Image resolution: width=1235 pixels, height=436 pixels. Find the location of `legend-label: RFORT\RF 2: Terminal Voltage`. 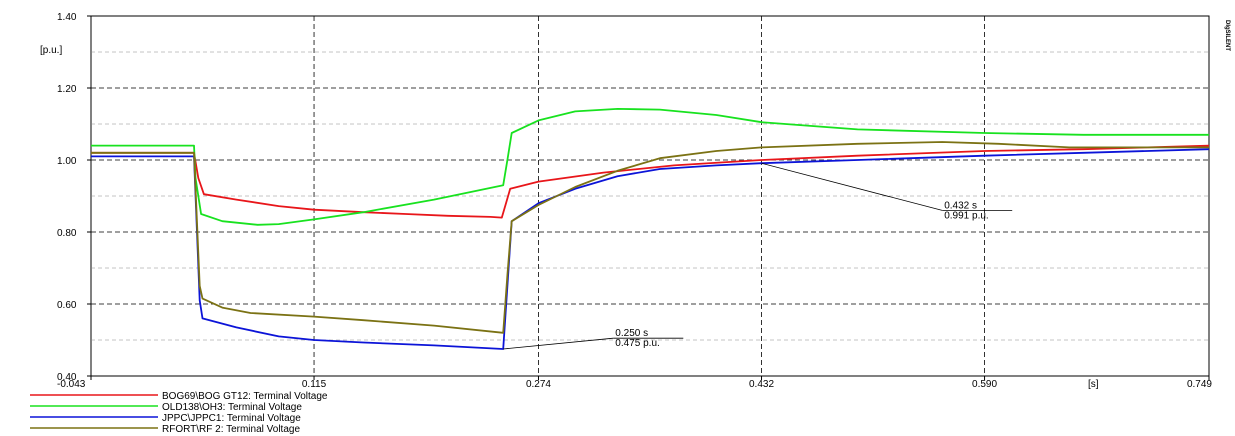

legend-label: RFORT\RF 2: Terminal Voltage is located at coordinates (231, 429).